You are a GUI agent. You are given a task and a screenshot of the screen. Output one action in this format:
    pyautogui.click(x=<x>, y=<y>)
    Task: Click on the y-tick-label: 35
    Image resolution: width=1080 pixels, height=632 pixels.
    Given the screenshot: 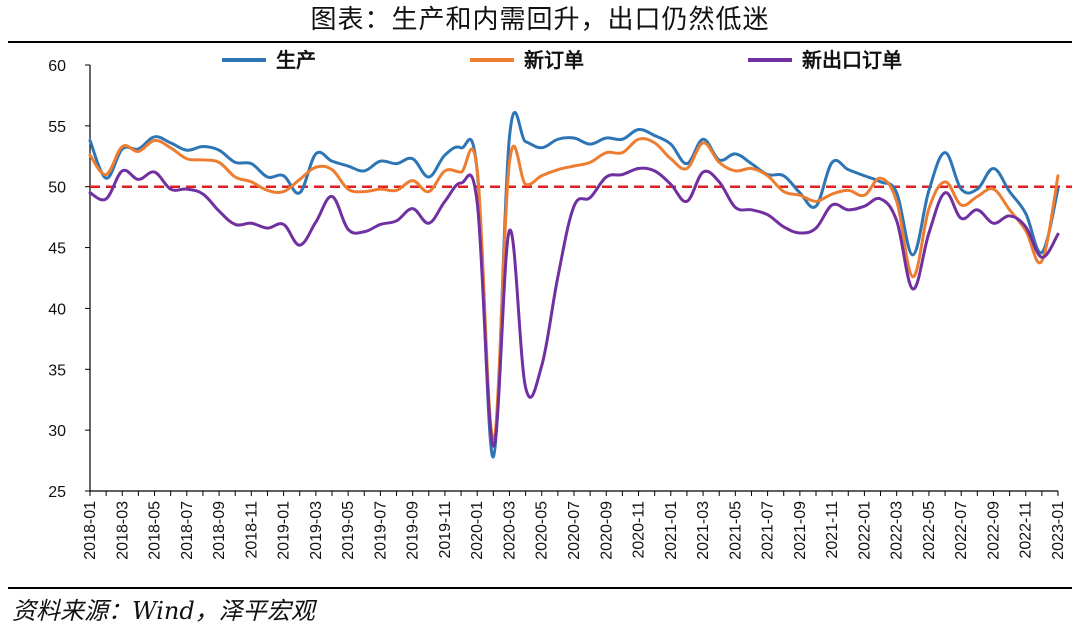 What is the action you would take?
    pyautogui.click(x=57, y=370)
    